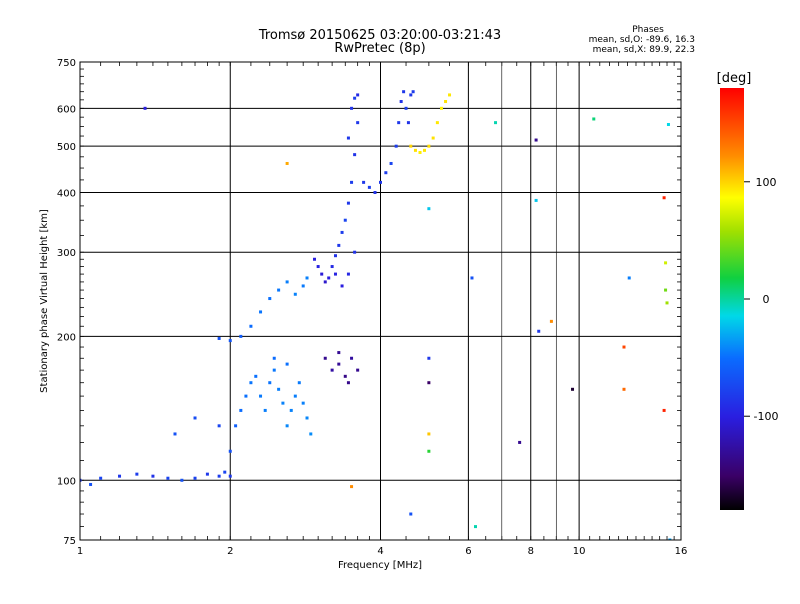 This screenshot has width=800, height=604. What do you see at coordinates (379, 48) in the screenshot?
I see `chart-subtitle: RwPretec (8p)` at bounding box center [379, 48].